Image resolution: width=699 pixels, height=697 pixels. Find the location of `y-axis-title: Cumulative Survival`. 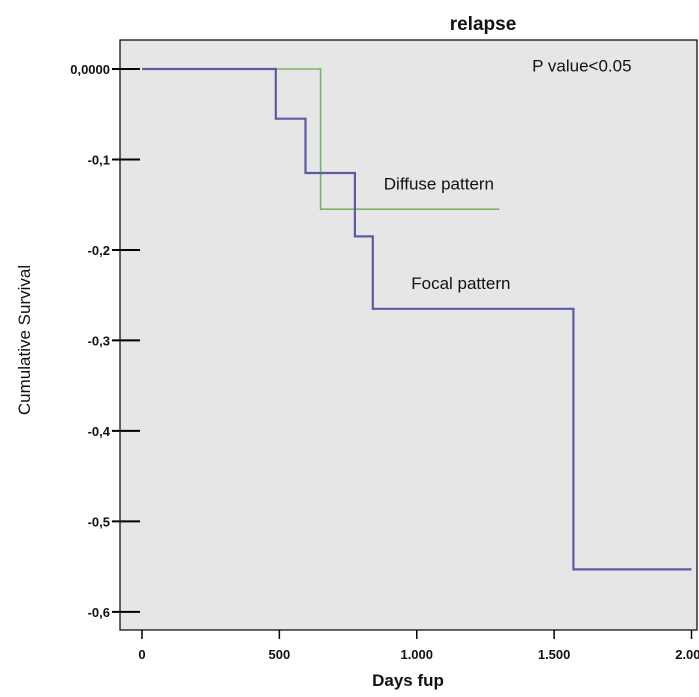

y-axis-title: Cumulative Survival is located at coordinates (24, 340).